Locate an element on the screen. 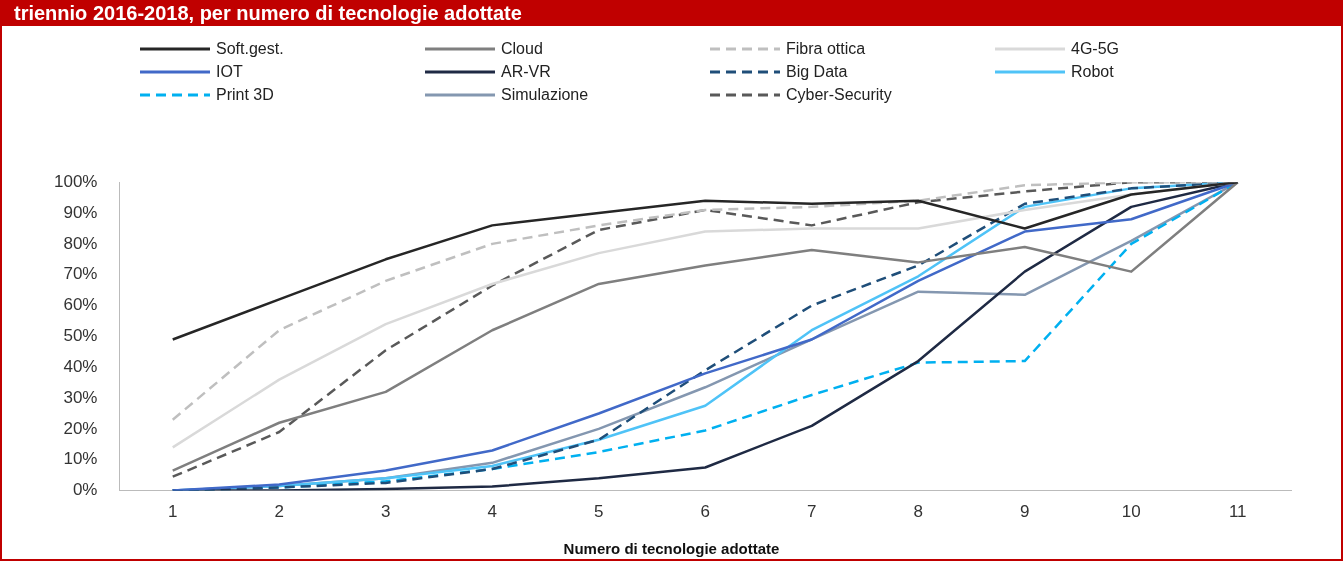  x-axis-title: Numero di tecnologie adottate is located at coordinates (671, 548).